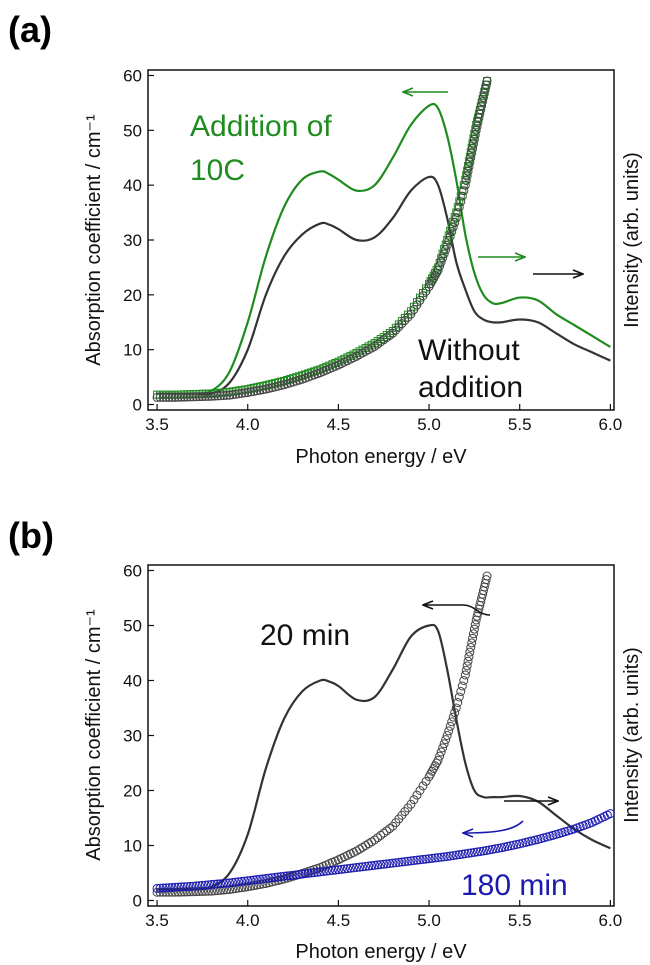 Image resolution: width=650 pixels, height=965 pixels. What do you see at coordinates (157, 920) in the screenshot?
I see `x-tick-label: 3.5` at bounding box center [157, 920].